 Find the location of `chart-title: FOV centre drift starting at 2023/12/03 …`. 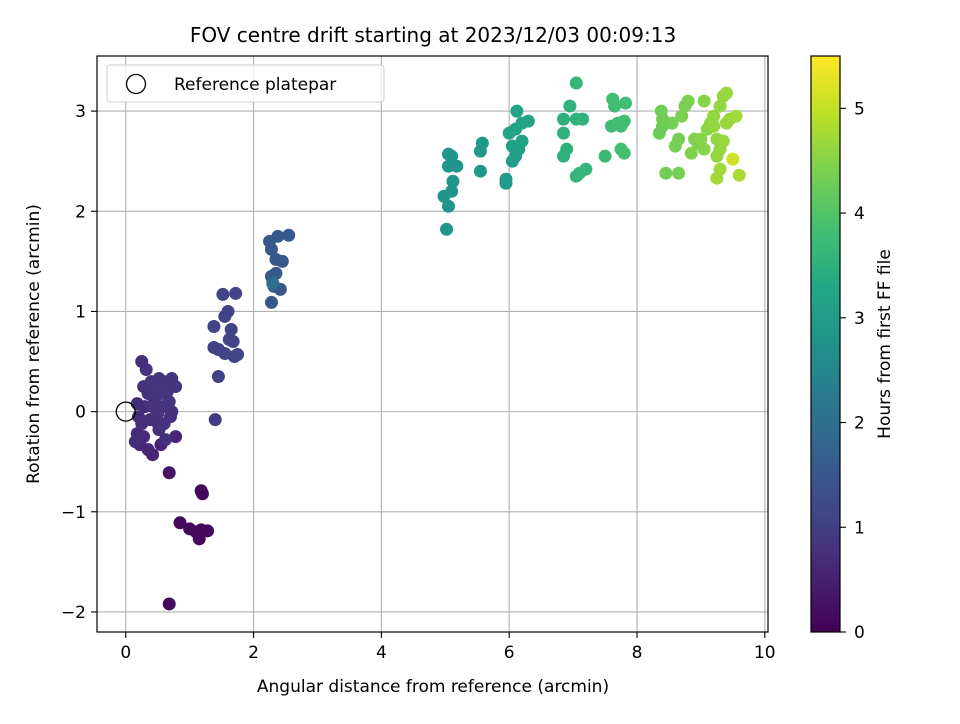

chart-title: FOV centre drift starting at 2023/12/03 … is located at coordinates (433, 35).